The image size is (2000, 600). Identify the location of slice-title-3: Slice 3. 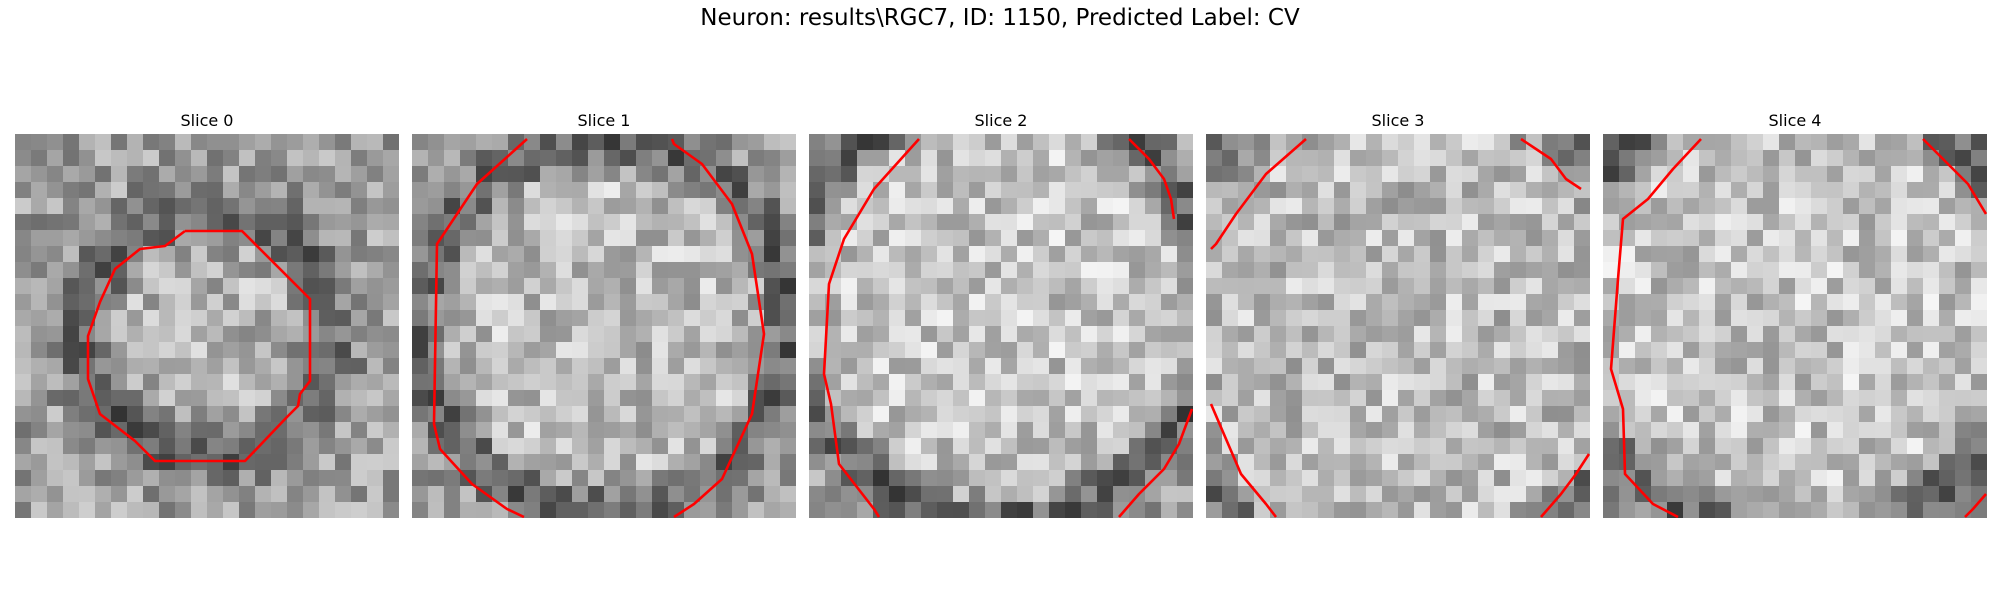
(1398, 120).